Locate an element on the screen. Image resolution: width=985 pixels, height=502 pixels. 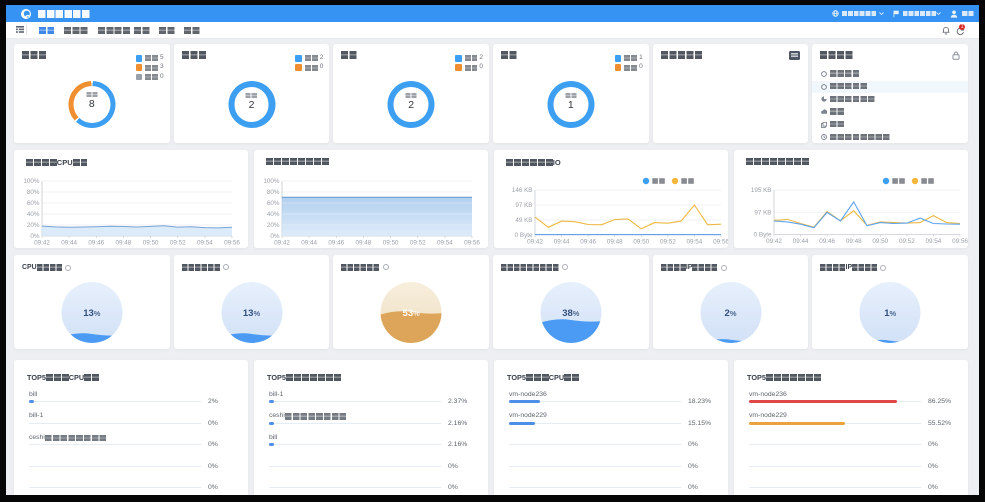
svg-text: 146 KB is located at coordinates (522, 190).